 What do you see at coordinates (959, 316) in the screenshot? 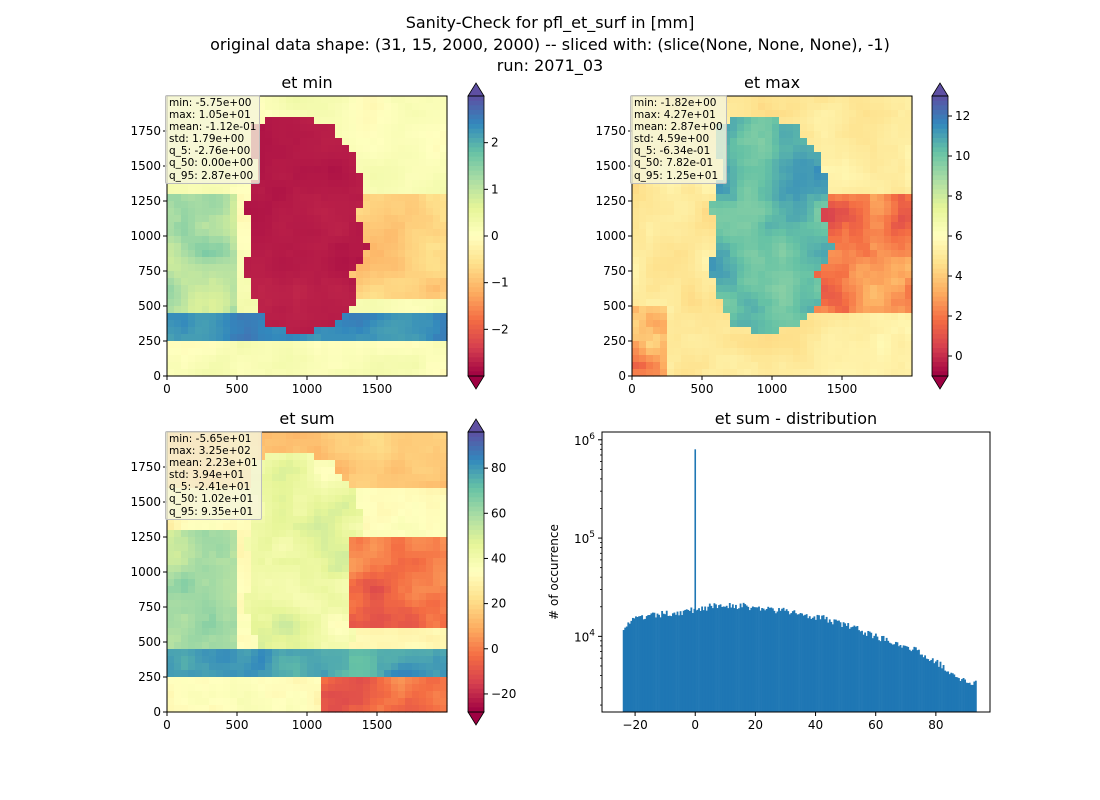
I see `colorbar-tick-label: 2` at bounding box center [959, 316].